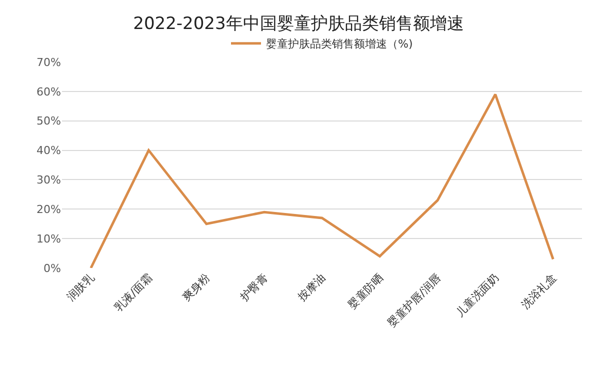 The width and height of the screenshot is (597, 376). Describe the element at coordinates (311, 287) in the screenshot. I see `x-tick-label: 按摩油` at that location.